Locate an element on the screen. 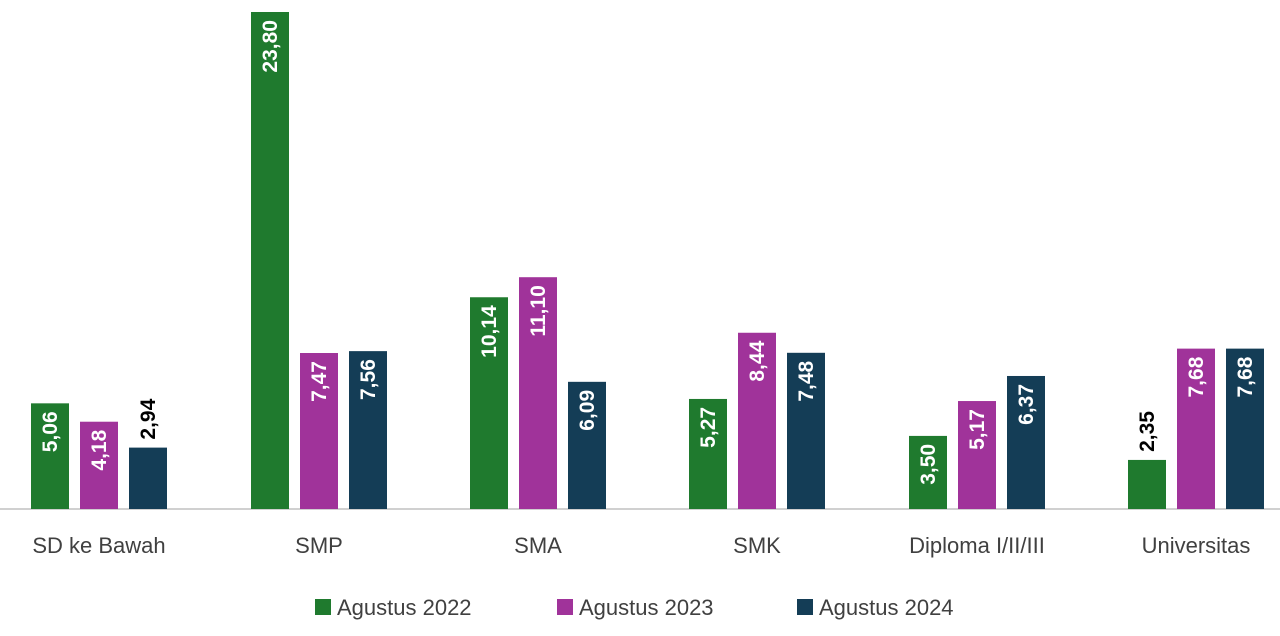  category-label-sd-ke-bawah: SD ke Bawah is located at coordinates (98, 545).